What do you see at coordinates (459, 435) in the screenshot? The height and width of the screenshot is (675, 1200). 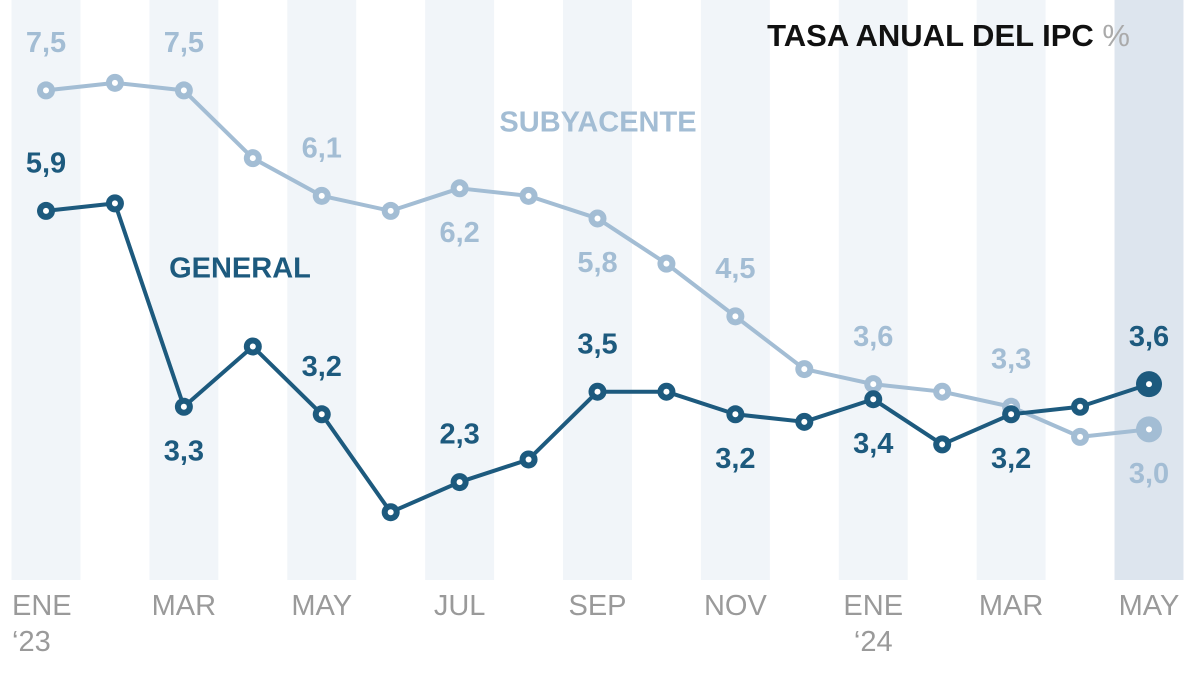 I see `data-label: 2,3` at bounding box center [459, 435].